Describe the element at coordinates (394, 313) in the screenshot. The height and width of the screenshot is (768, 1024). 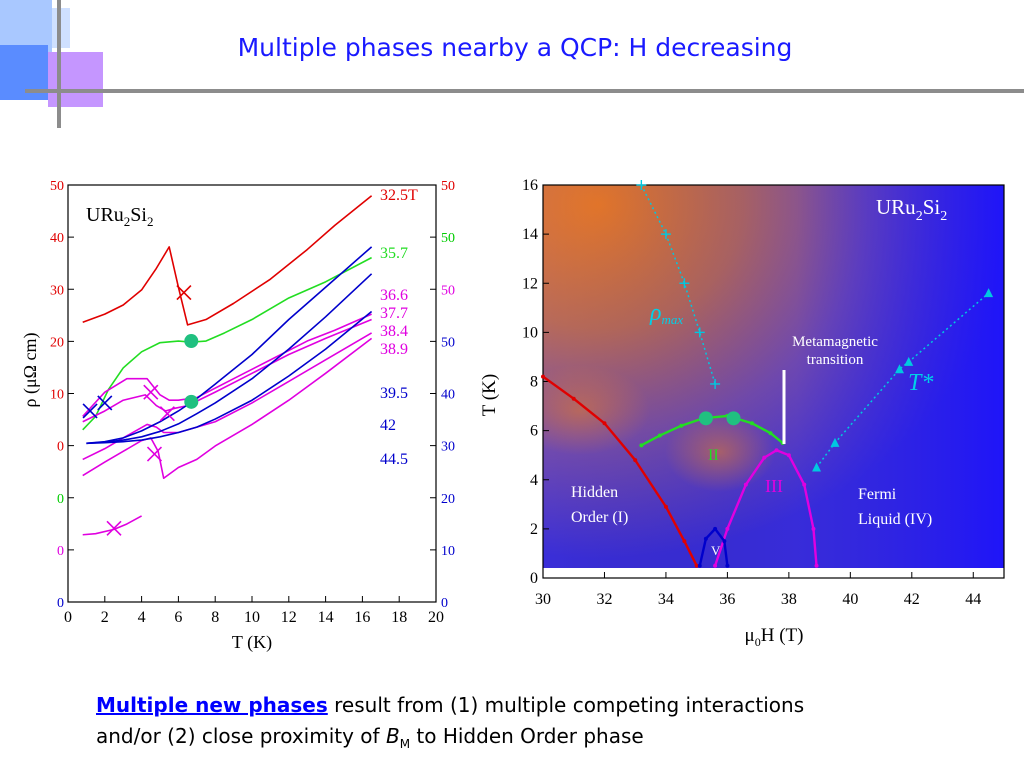
I see `resistivity-series-label: 37.7` at that location.